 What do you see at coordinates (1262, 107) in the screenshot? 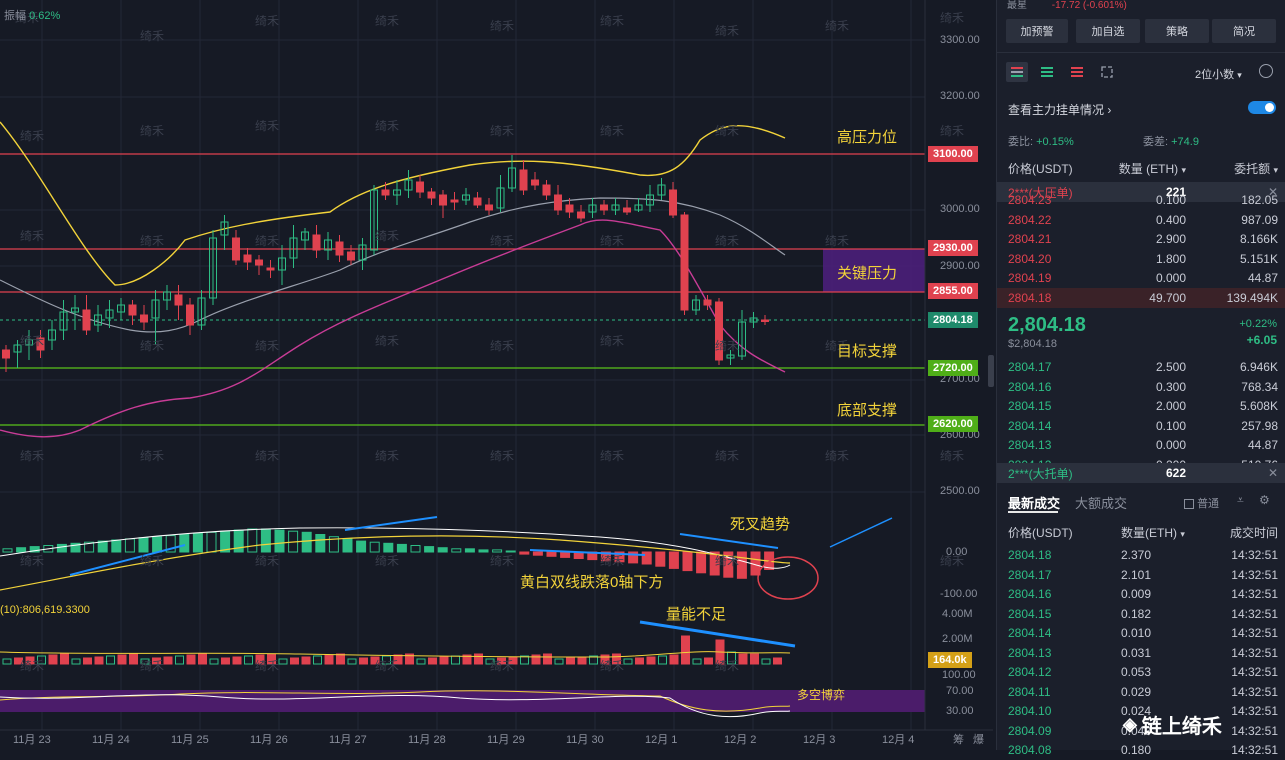
I see `depth-toggle` at bounding box center [1262, 107].